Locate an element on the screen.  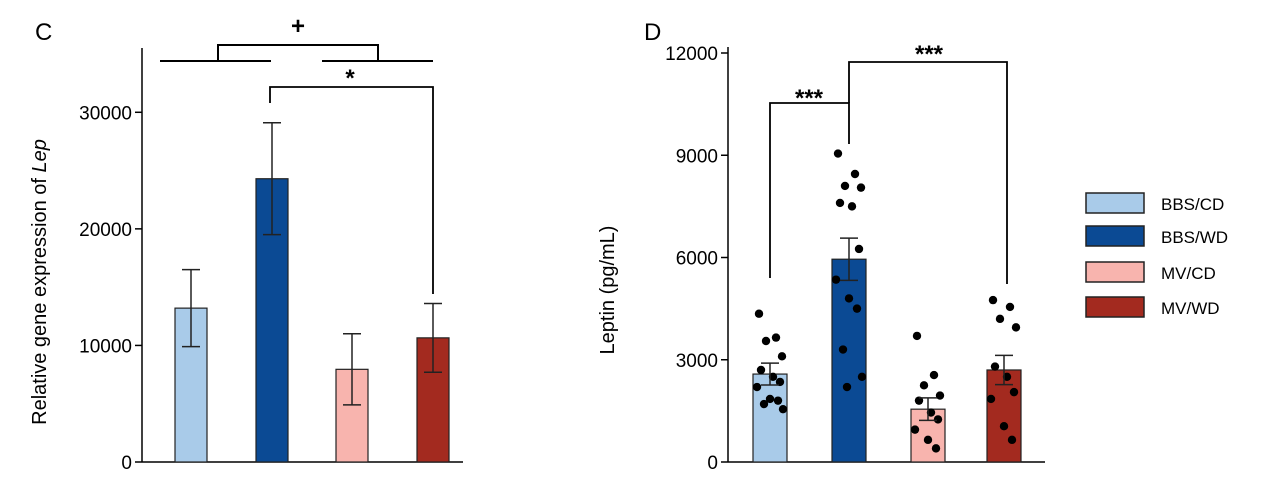
legend-swatch-bbs-wd is located at coordinates (1115, 236).